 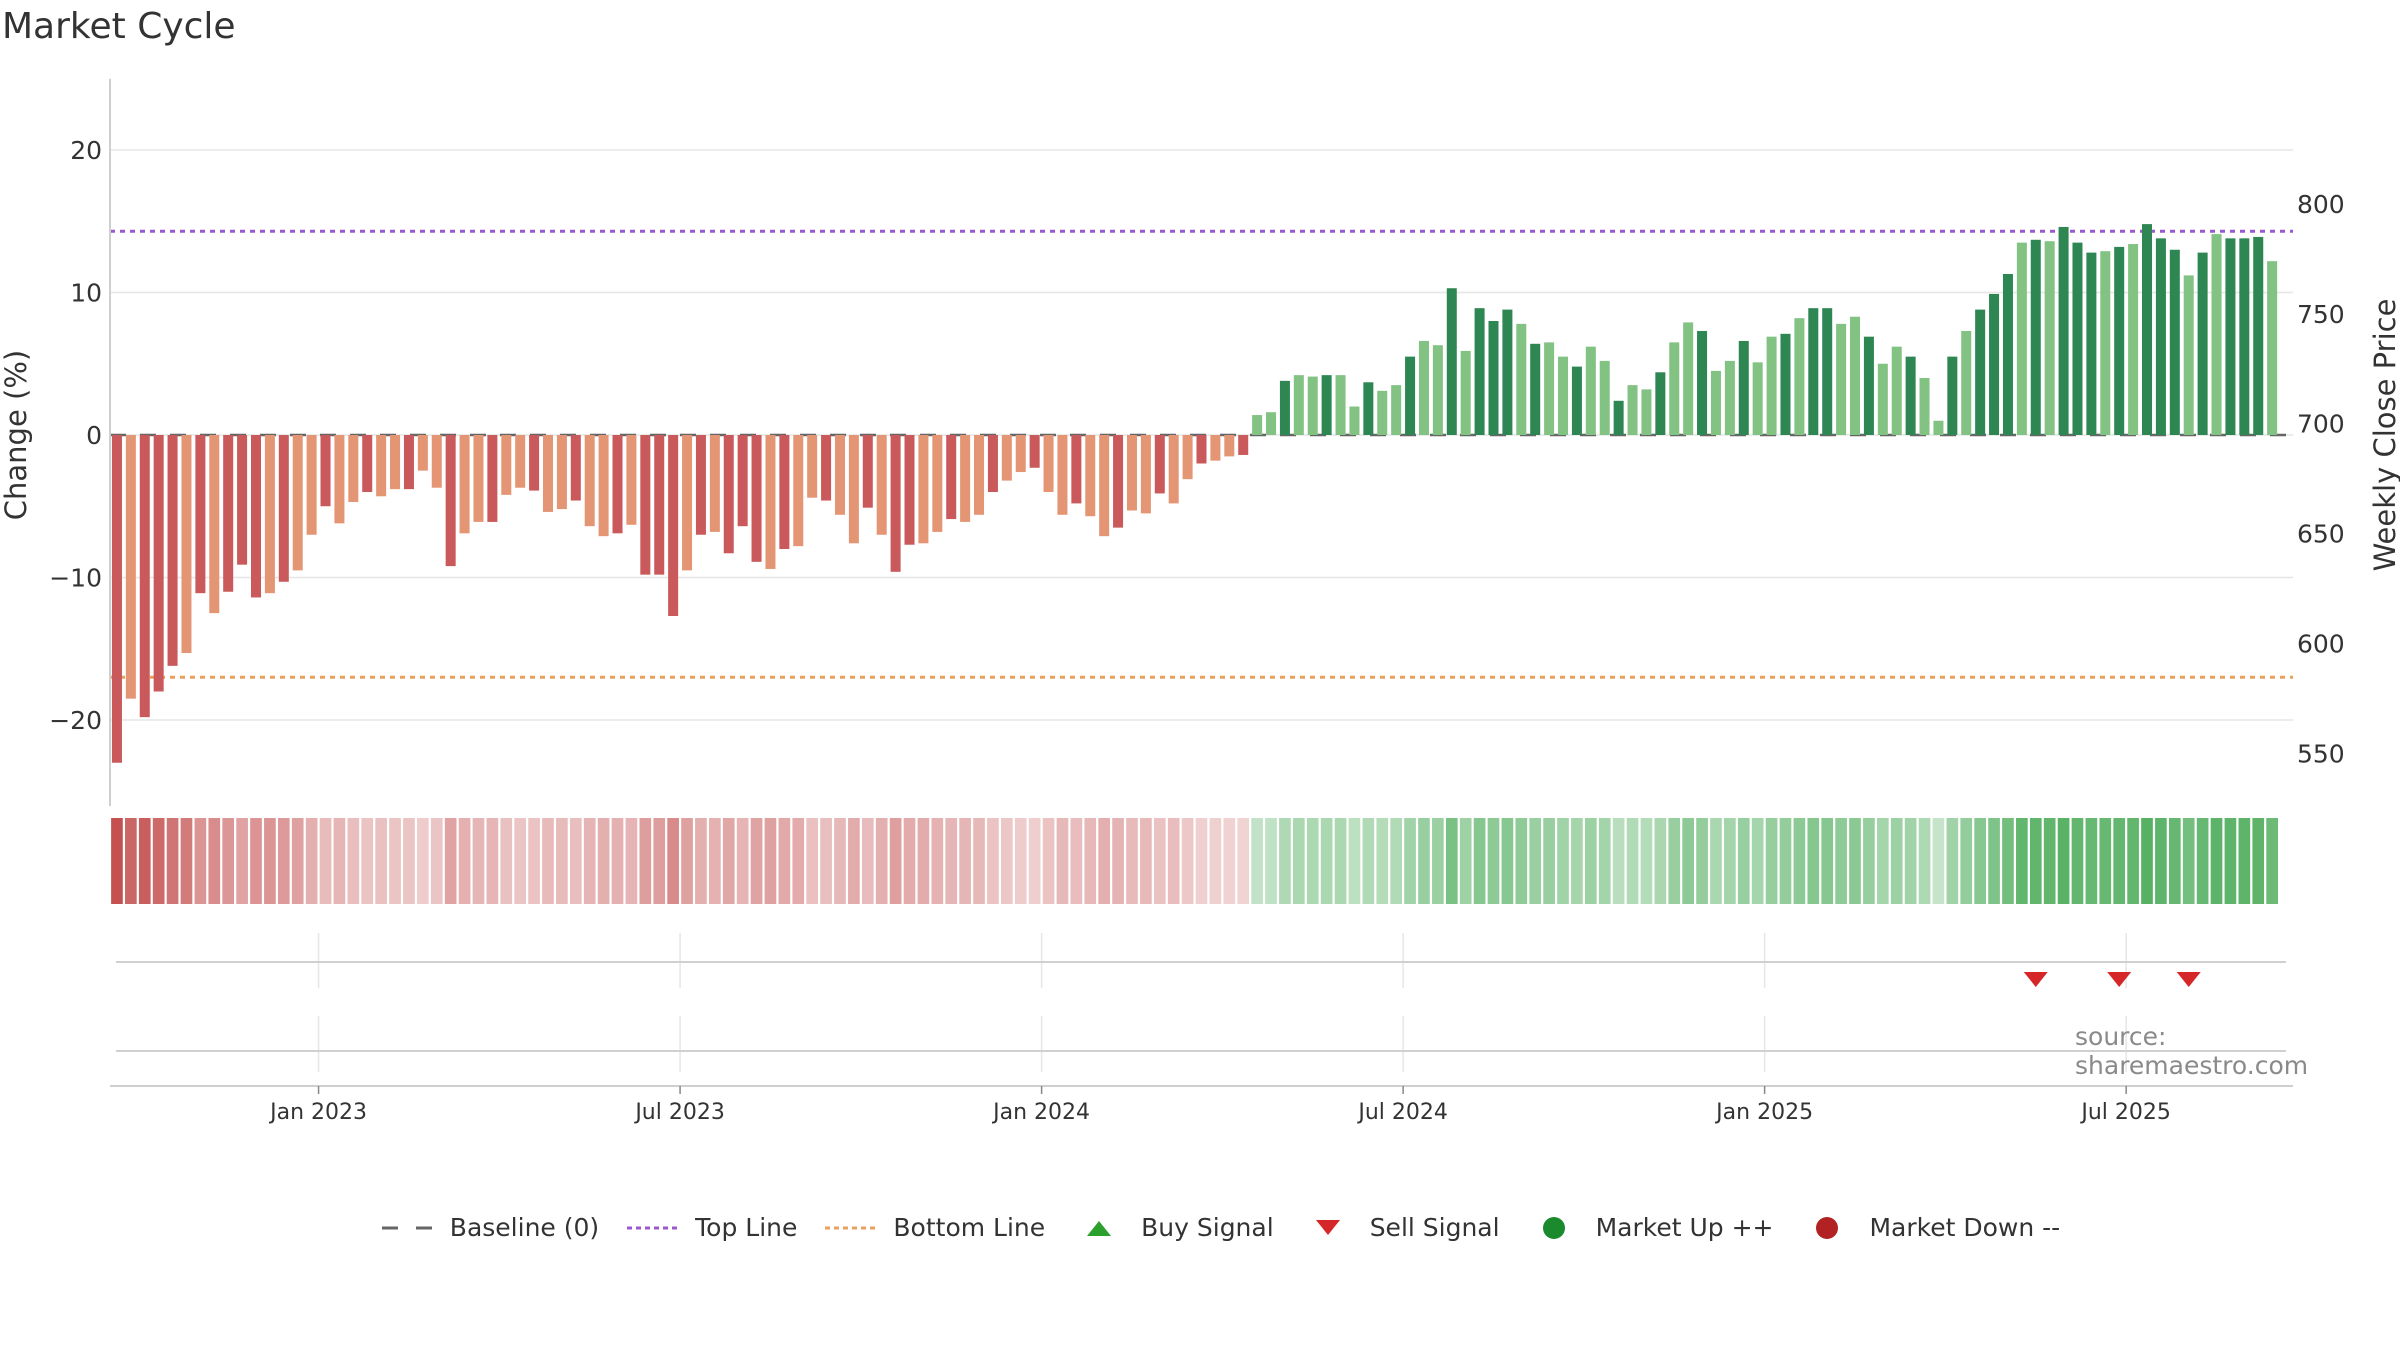 I want to click on signal-panel, so click(x=1201, y=1006).